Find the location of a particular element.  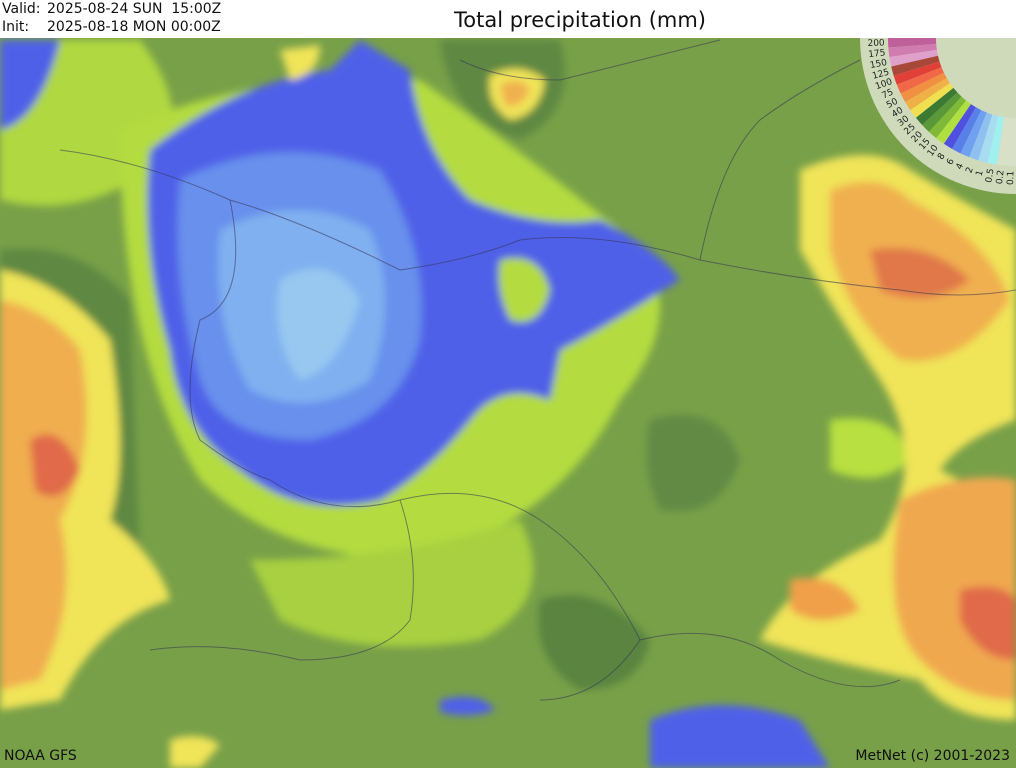

legend-label: 150 is located at coordinates (878, 64).